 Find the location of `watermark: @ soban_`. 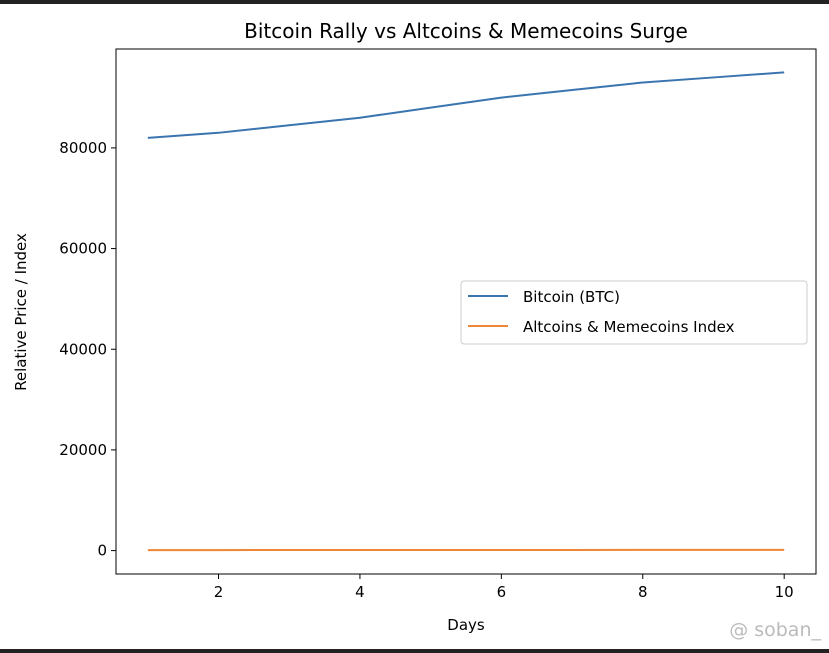

watermark: @ soban_ is located at coordinates (775, 630).